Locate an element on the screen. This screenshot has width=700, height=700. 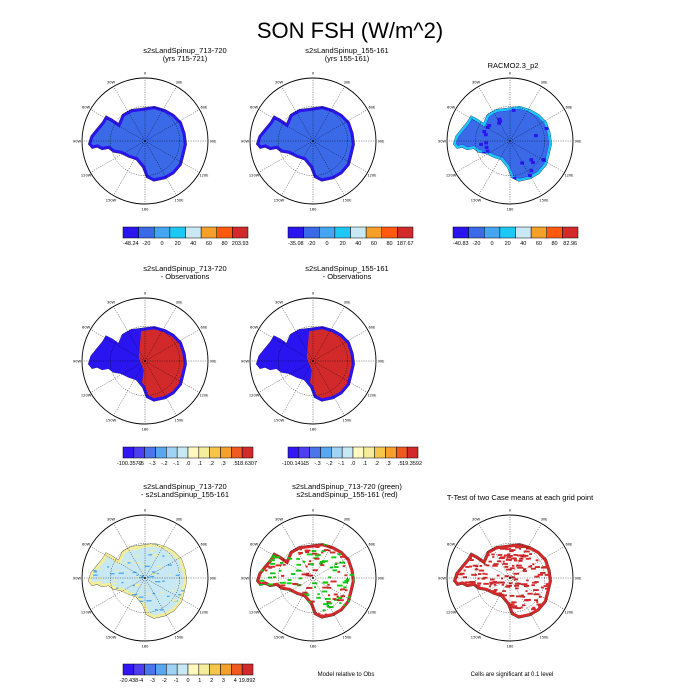
colorbar-tick-label: -1 is located at coordinates (176, 681).